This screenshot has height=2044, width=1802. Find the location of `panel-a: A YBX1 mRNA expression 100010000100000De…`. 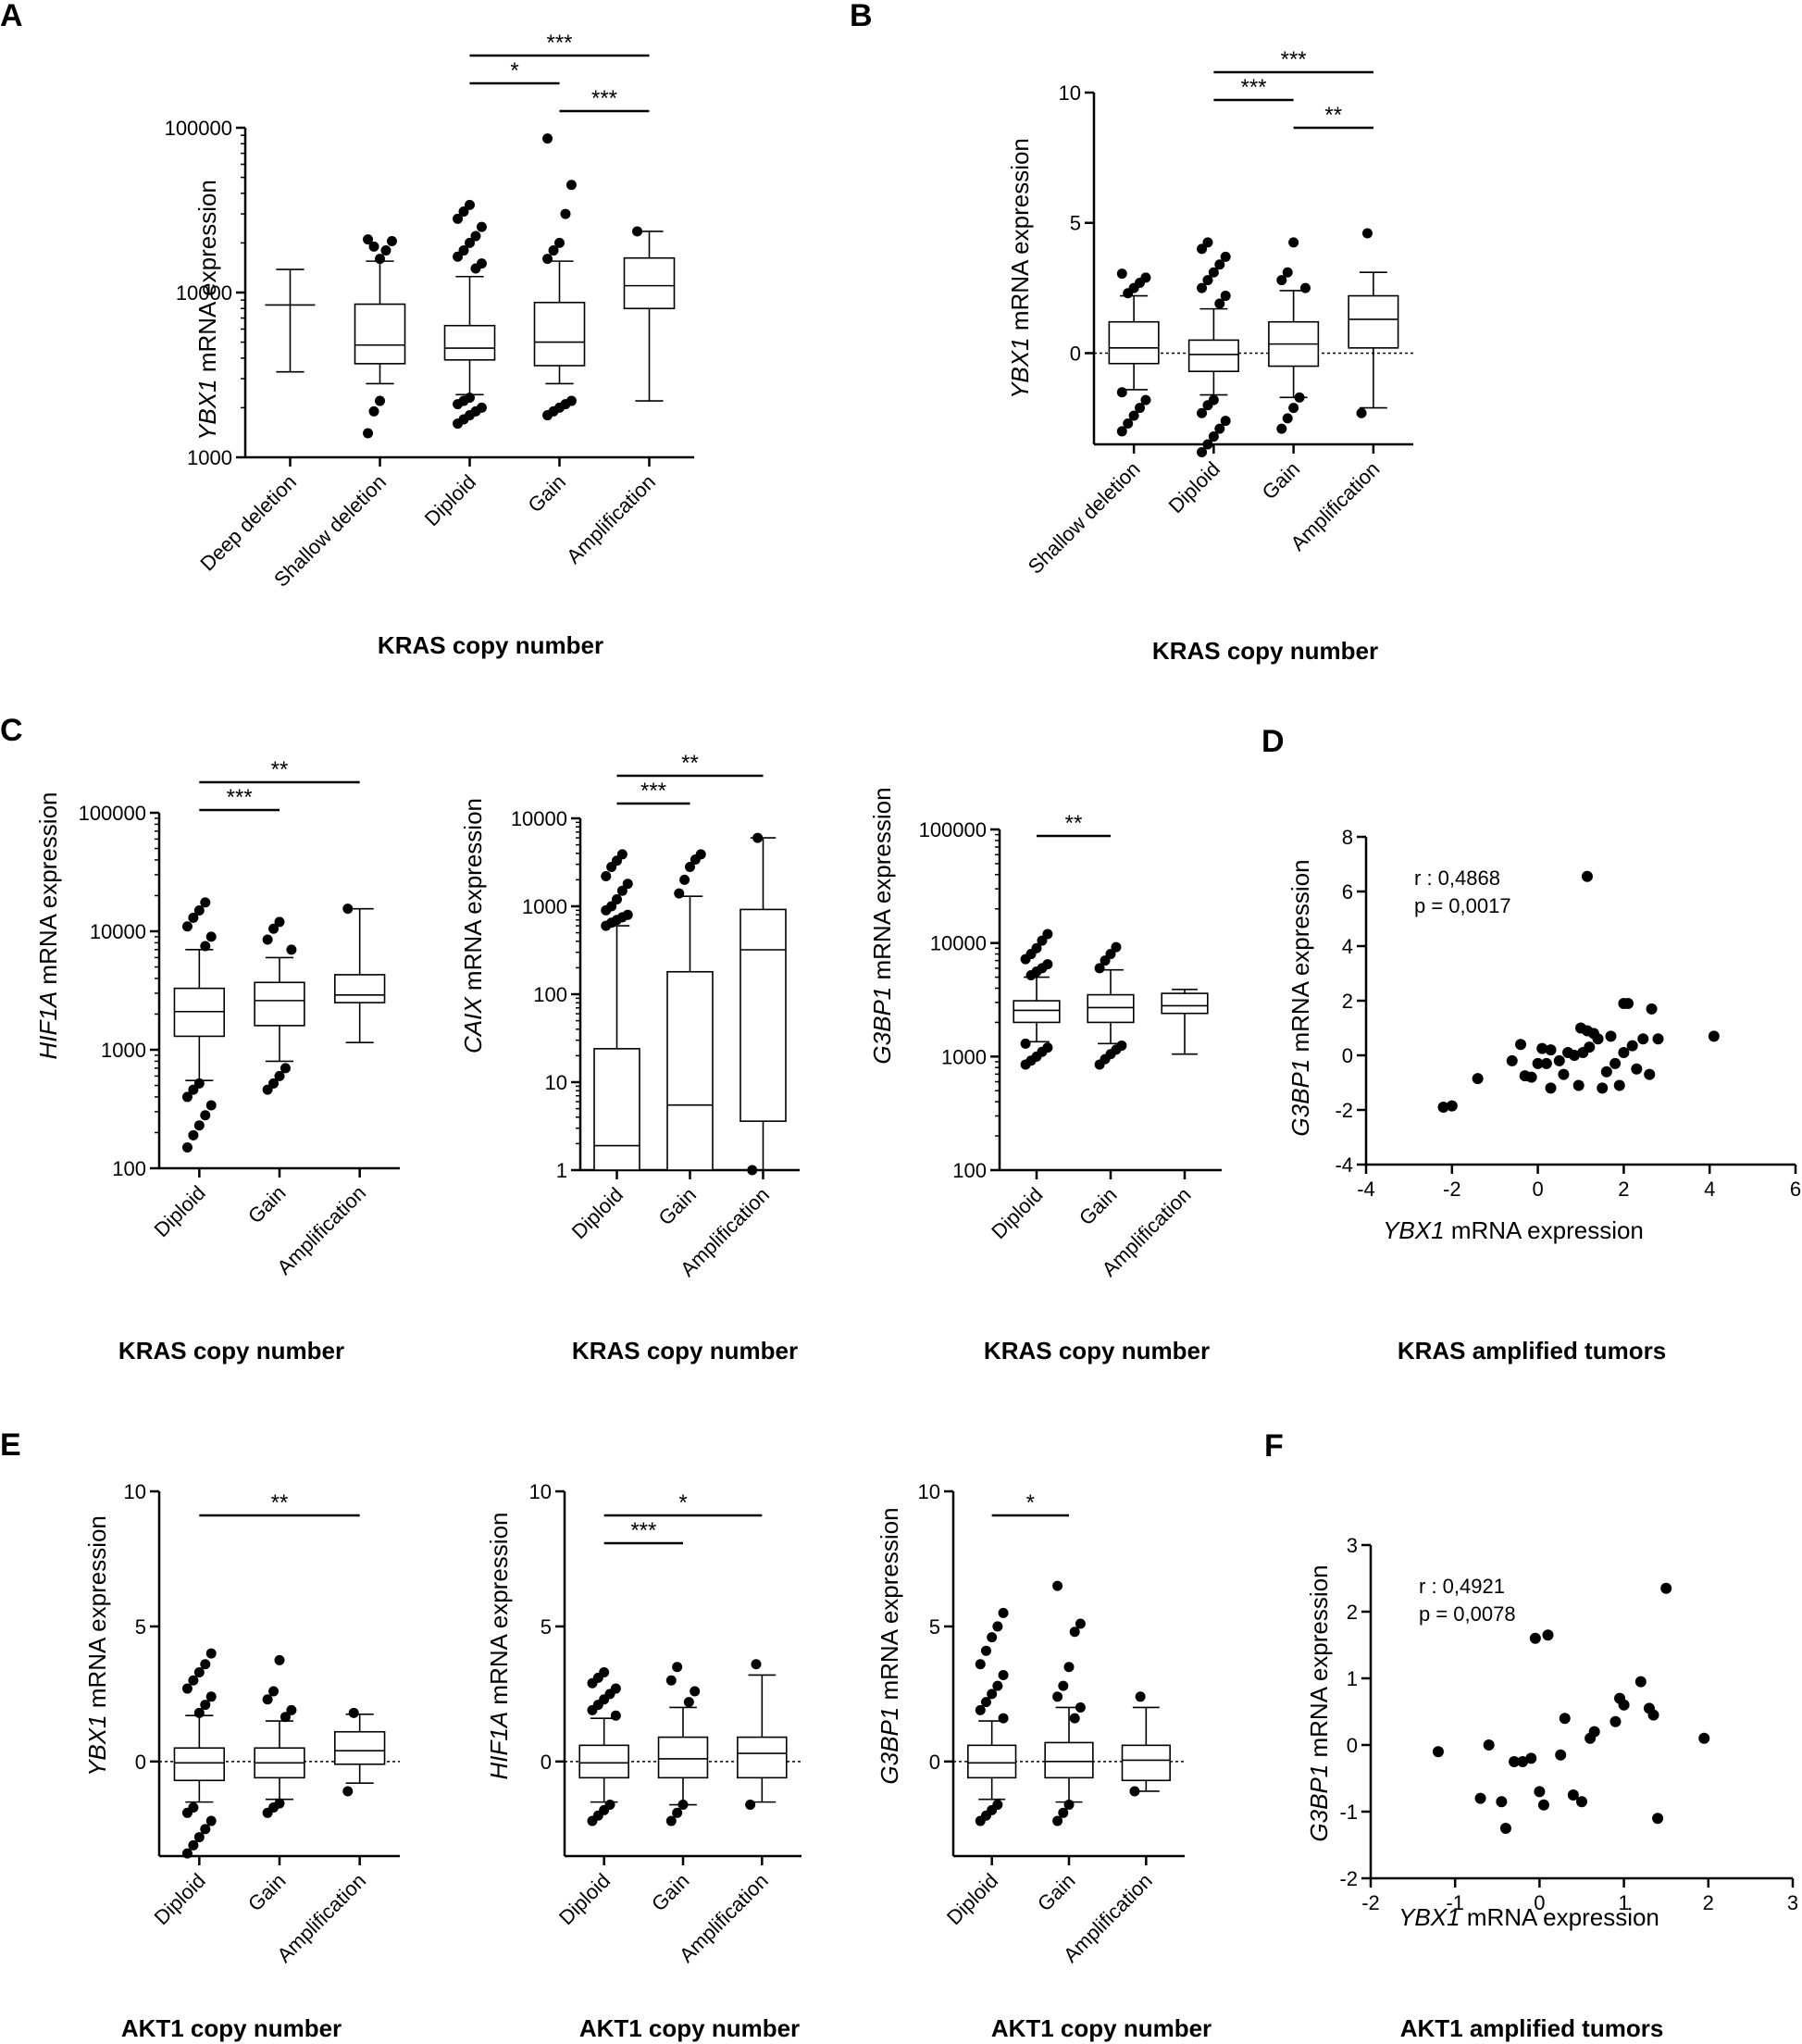

panel-a: A YBX1 mRNA expression 100010000100000De… is located at coordinates (347, 329).